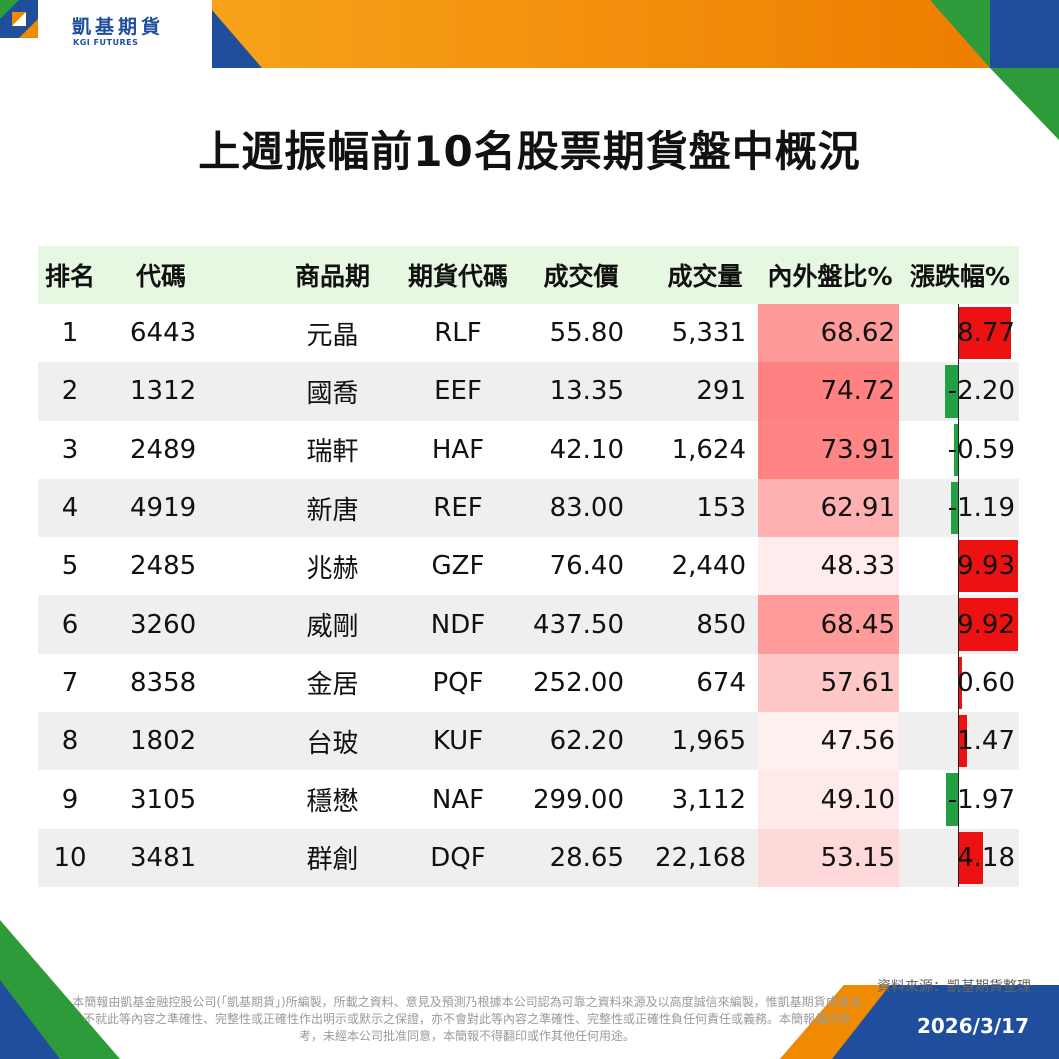 This screenshot has height=1059, width=1059. What do you see at coordinates (457, 276) in the screenshot?
I see `header-futures-code: 期貨代碼` at bounding box center [457, 276].